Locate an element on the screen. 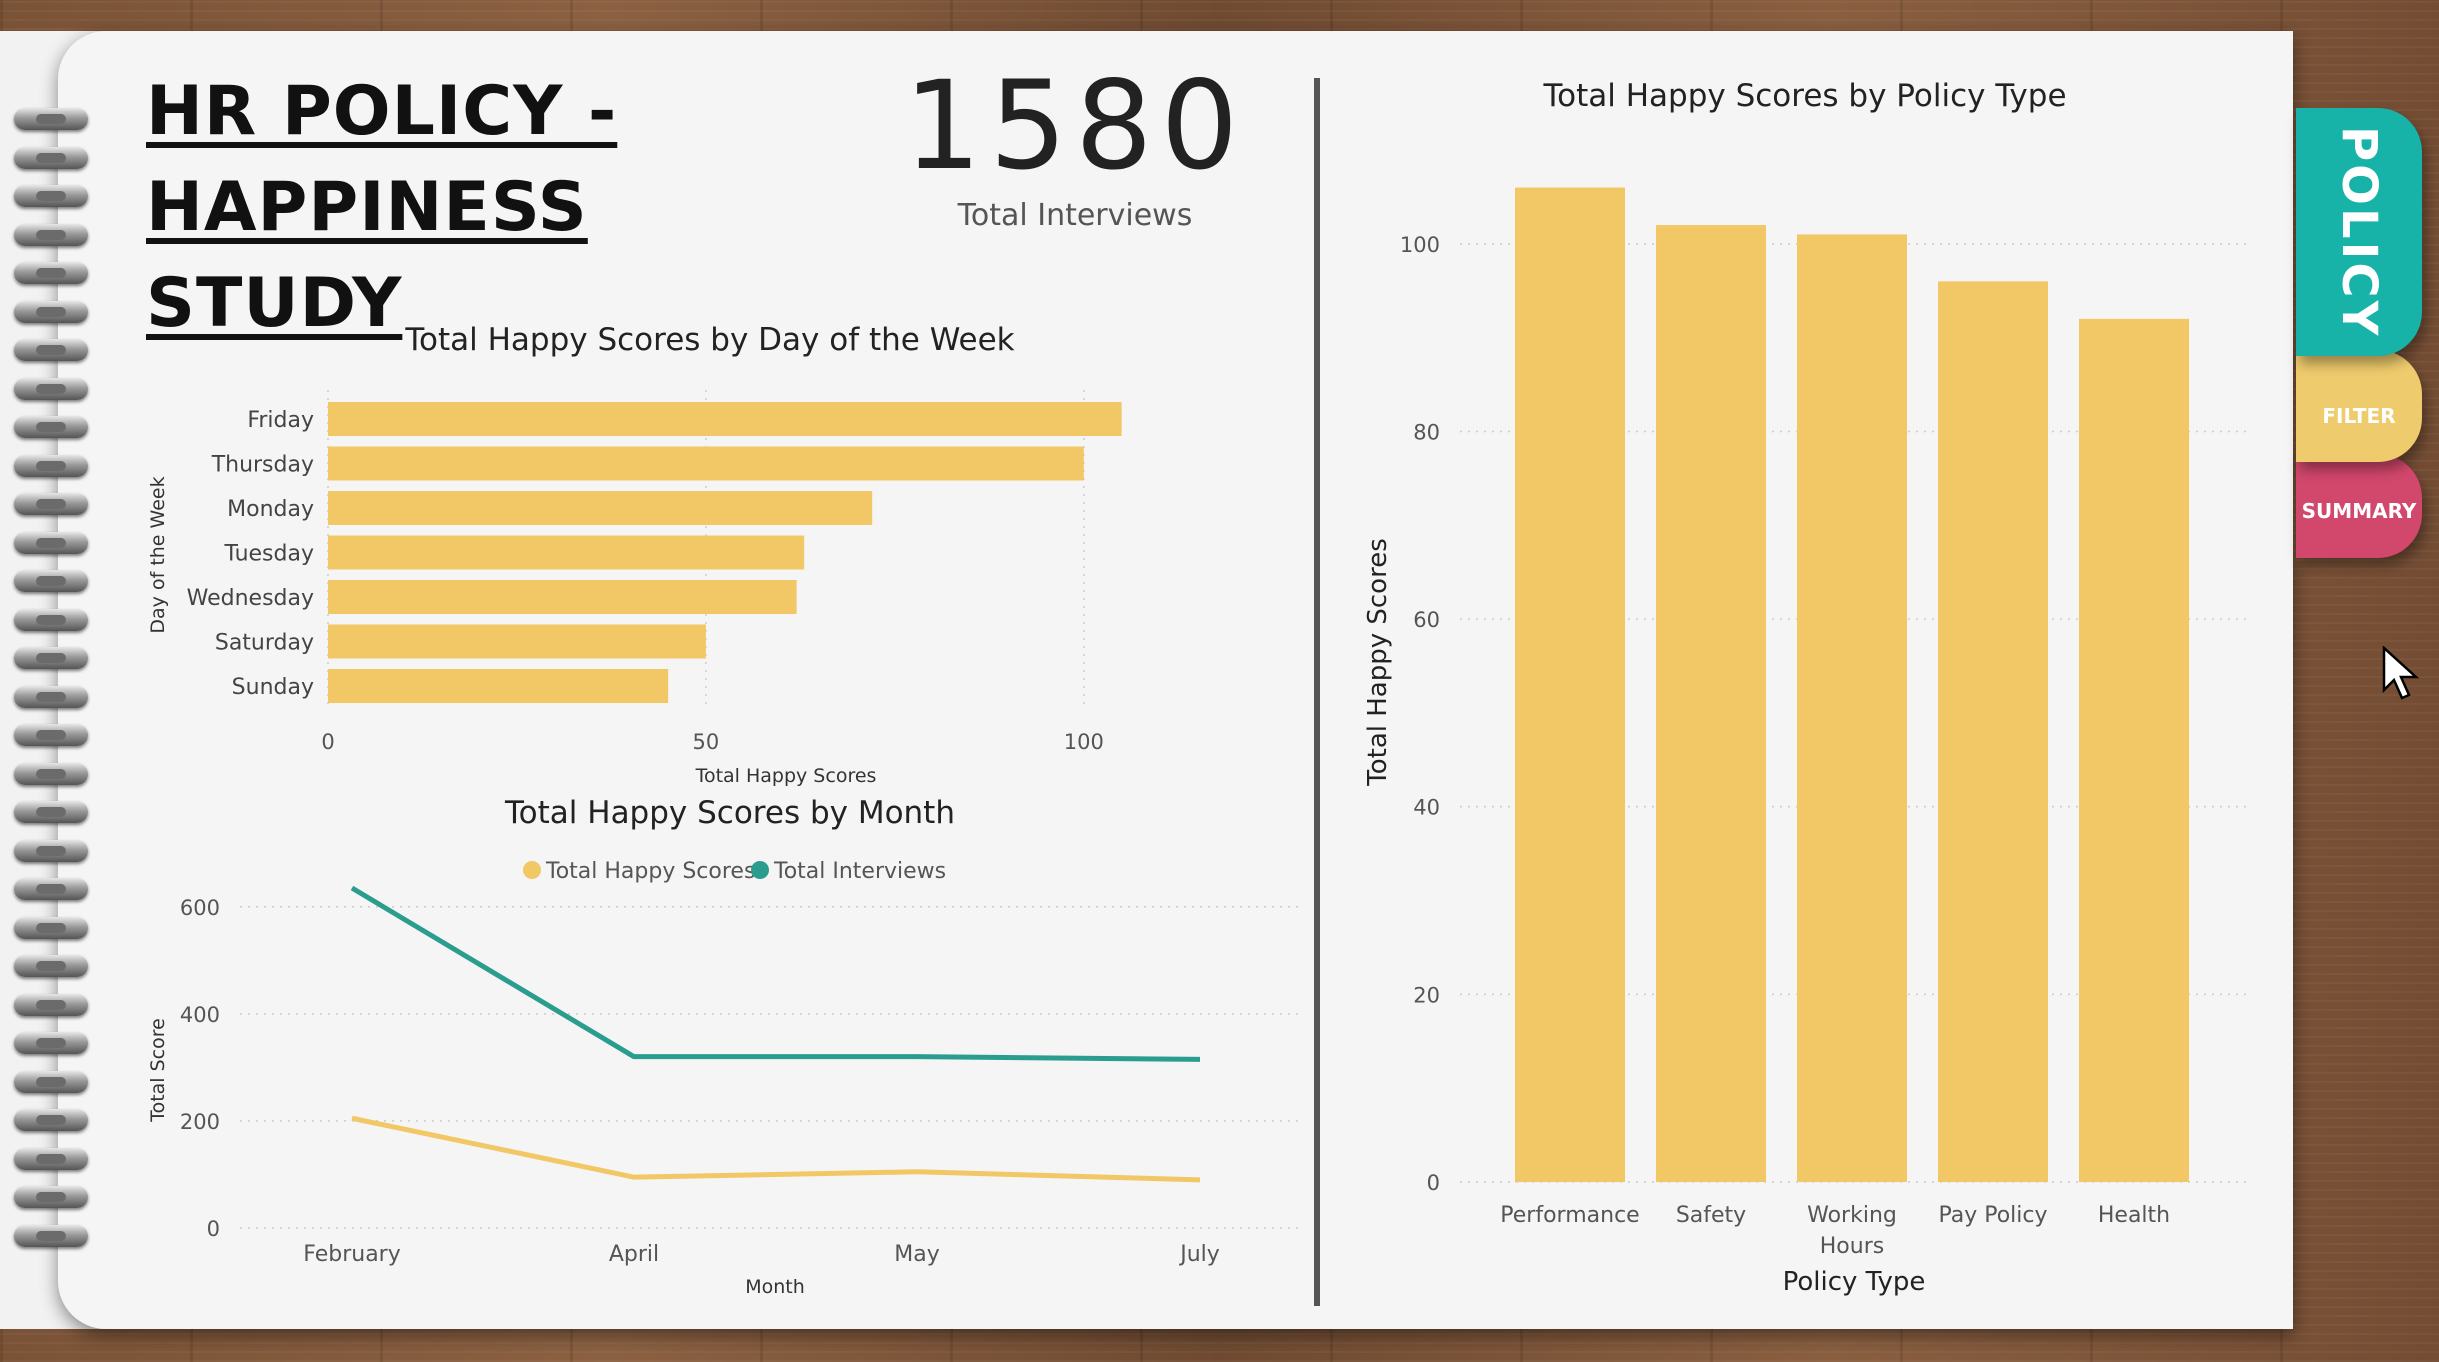  policy-chart-x-tick-line: Performance is located at coordinates (1569, 1215).